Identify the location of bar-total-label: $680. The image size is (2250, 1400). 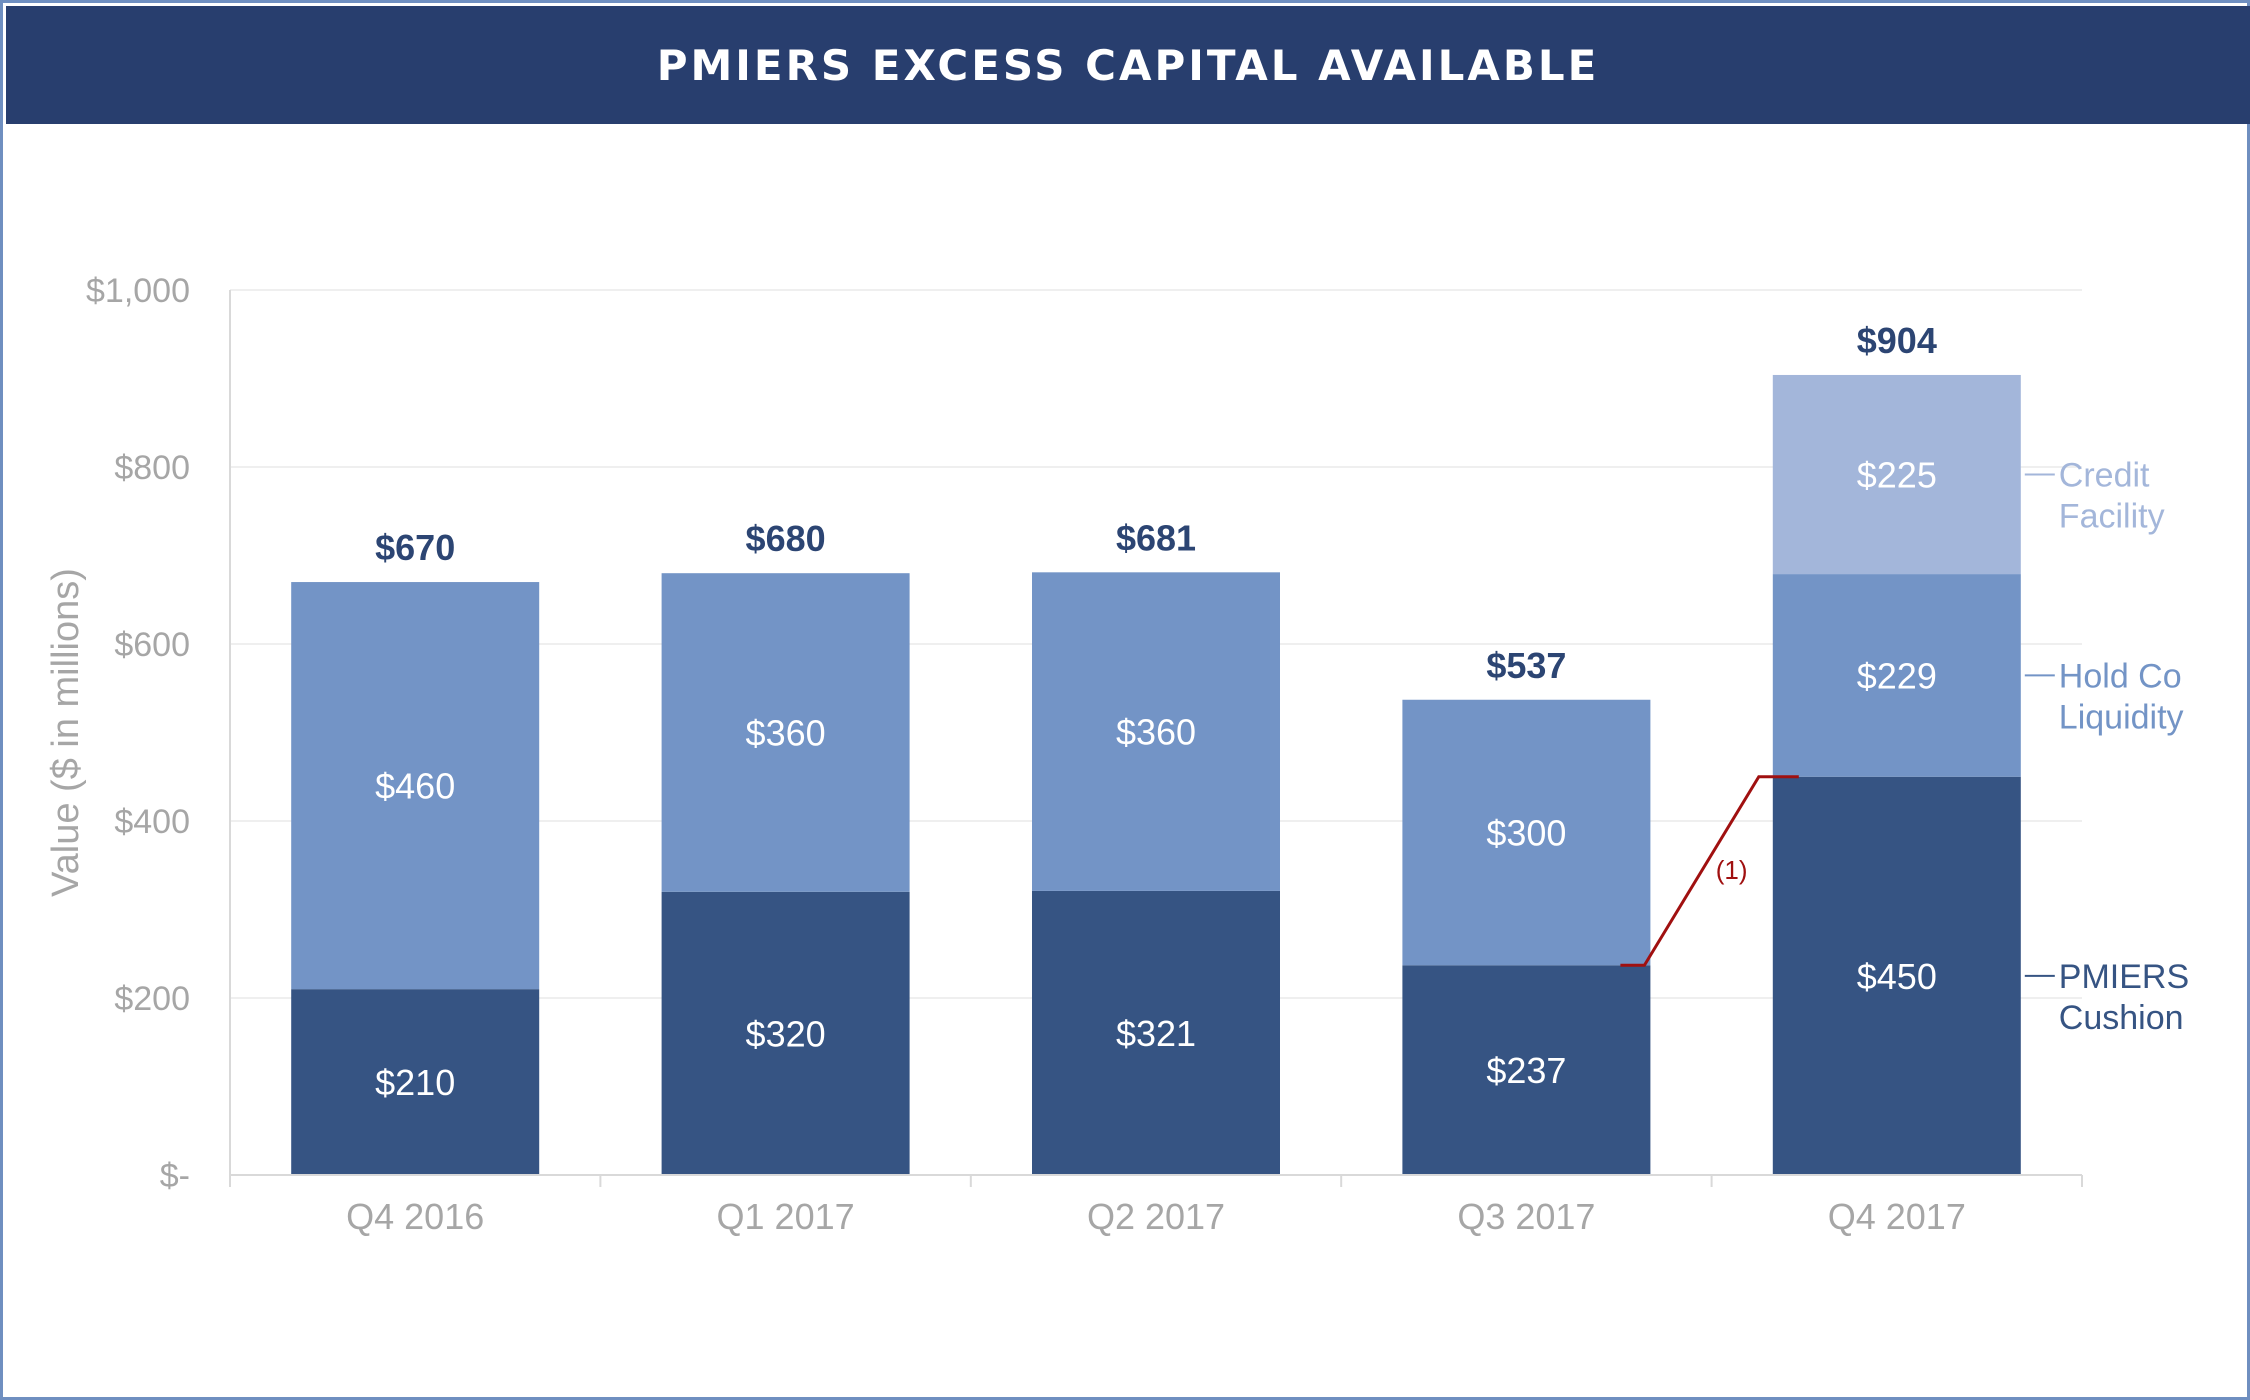
(786, 538).